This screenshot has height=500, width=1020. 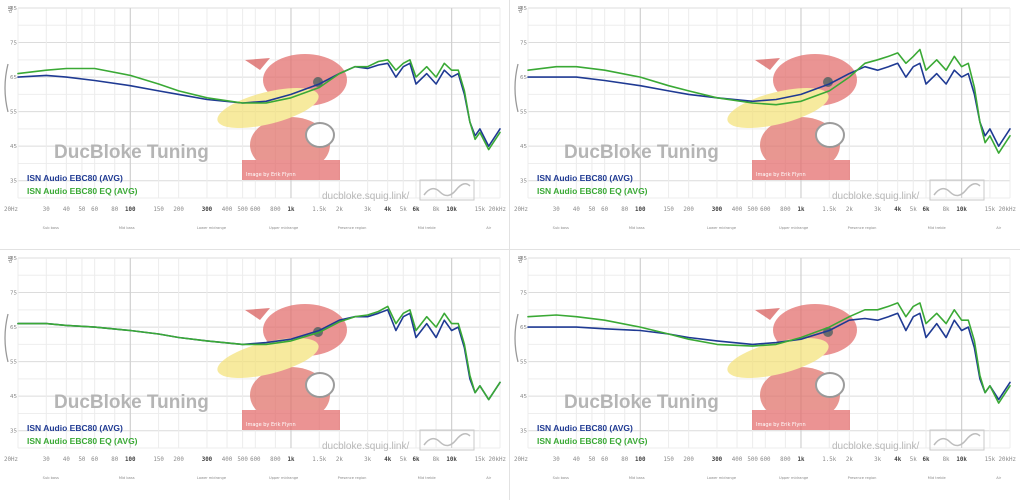 I want to click on y-tick-label: 45, so click(x=523, y=147).